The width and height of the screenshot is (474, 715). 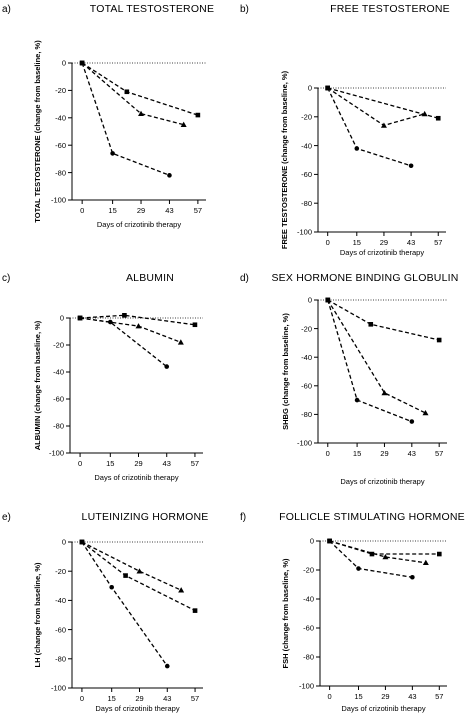 What do you see at coordinates (37, 385) in the screenshot?
I see `y-axis-title: ALBUMIN (change from baseline, %)` at bounding box center [37, 385].